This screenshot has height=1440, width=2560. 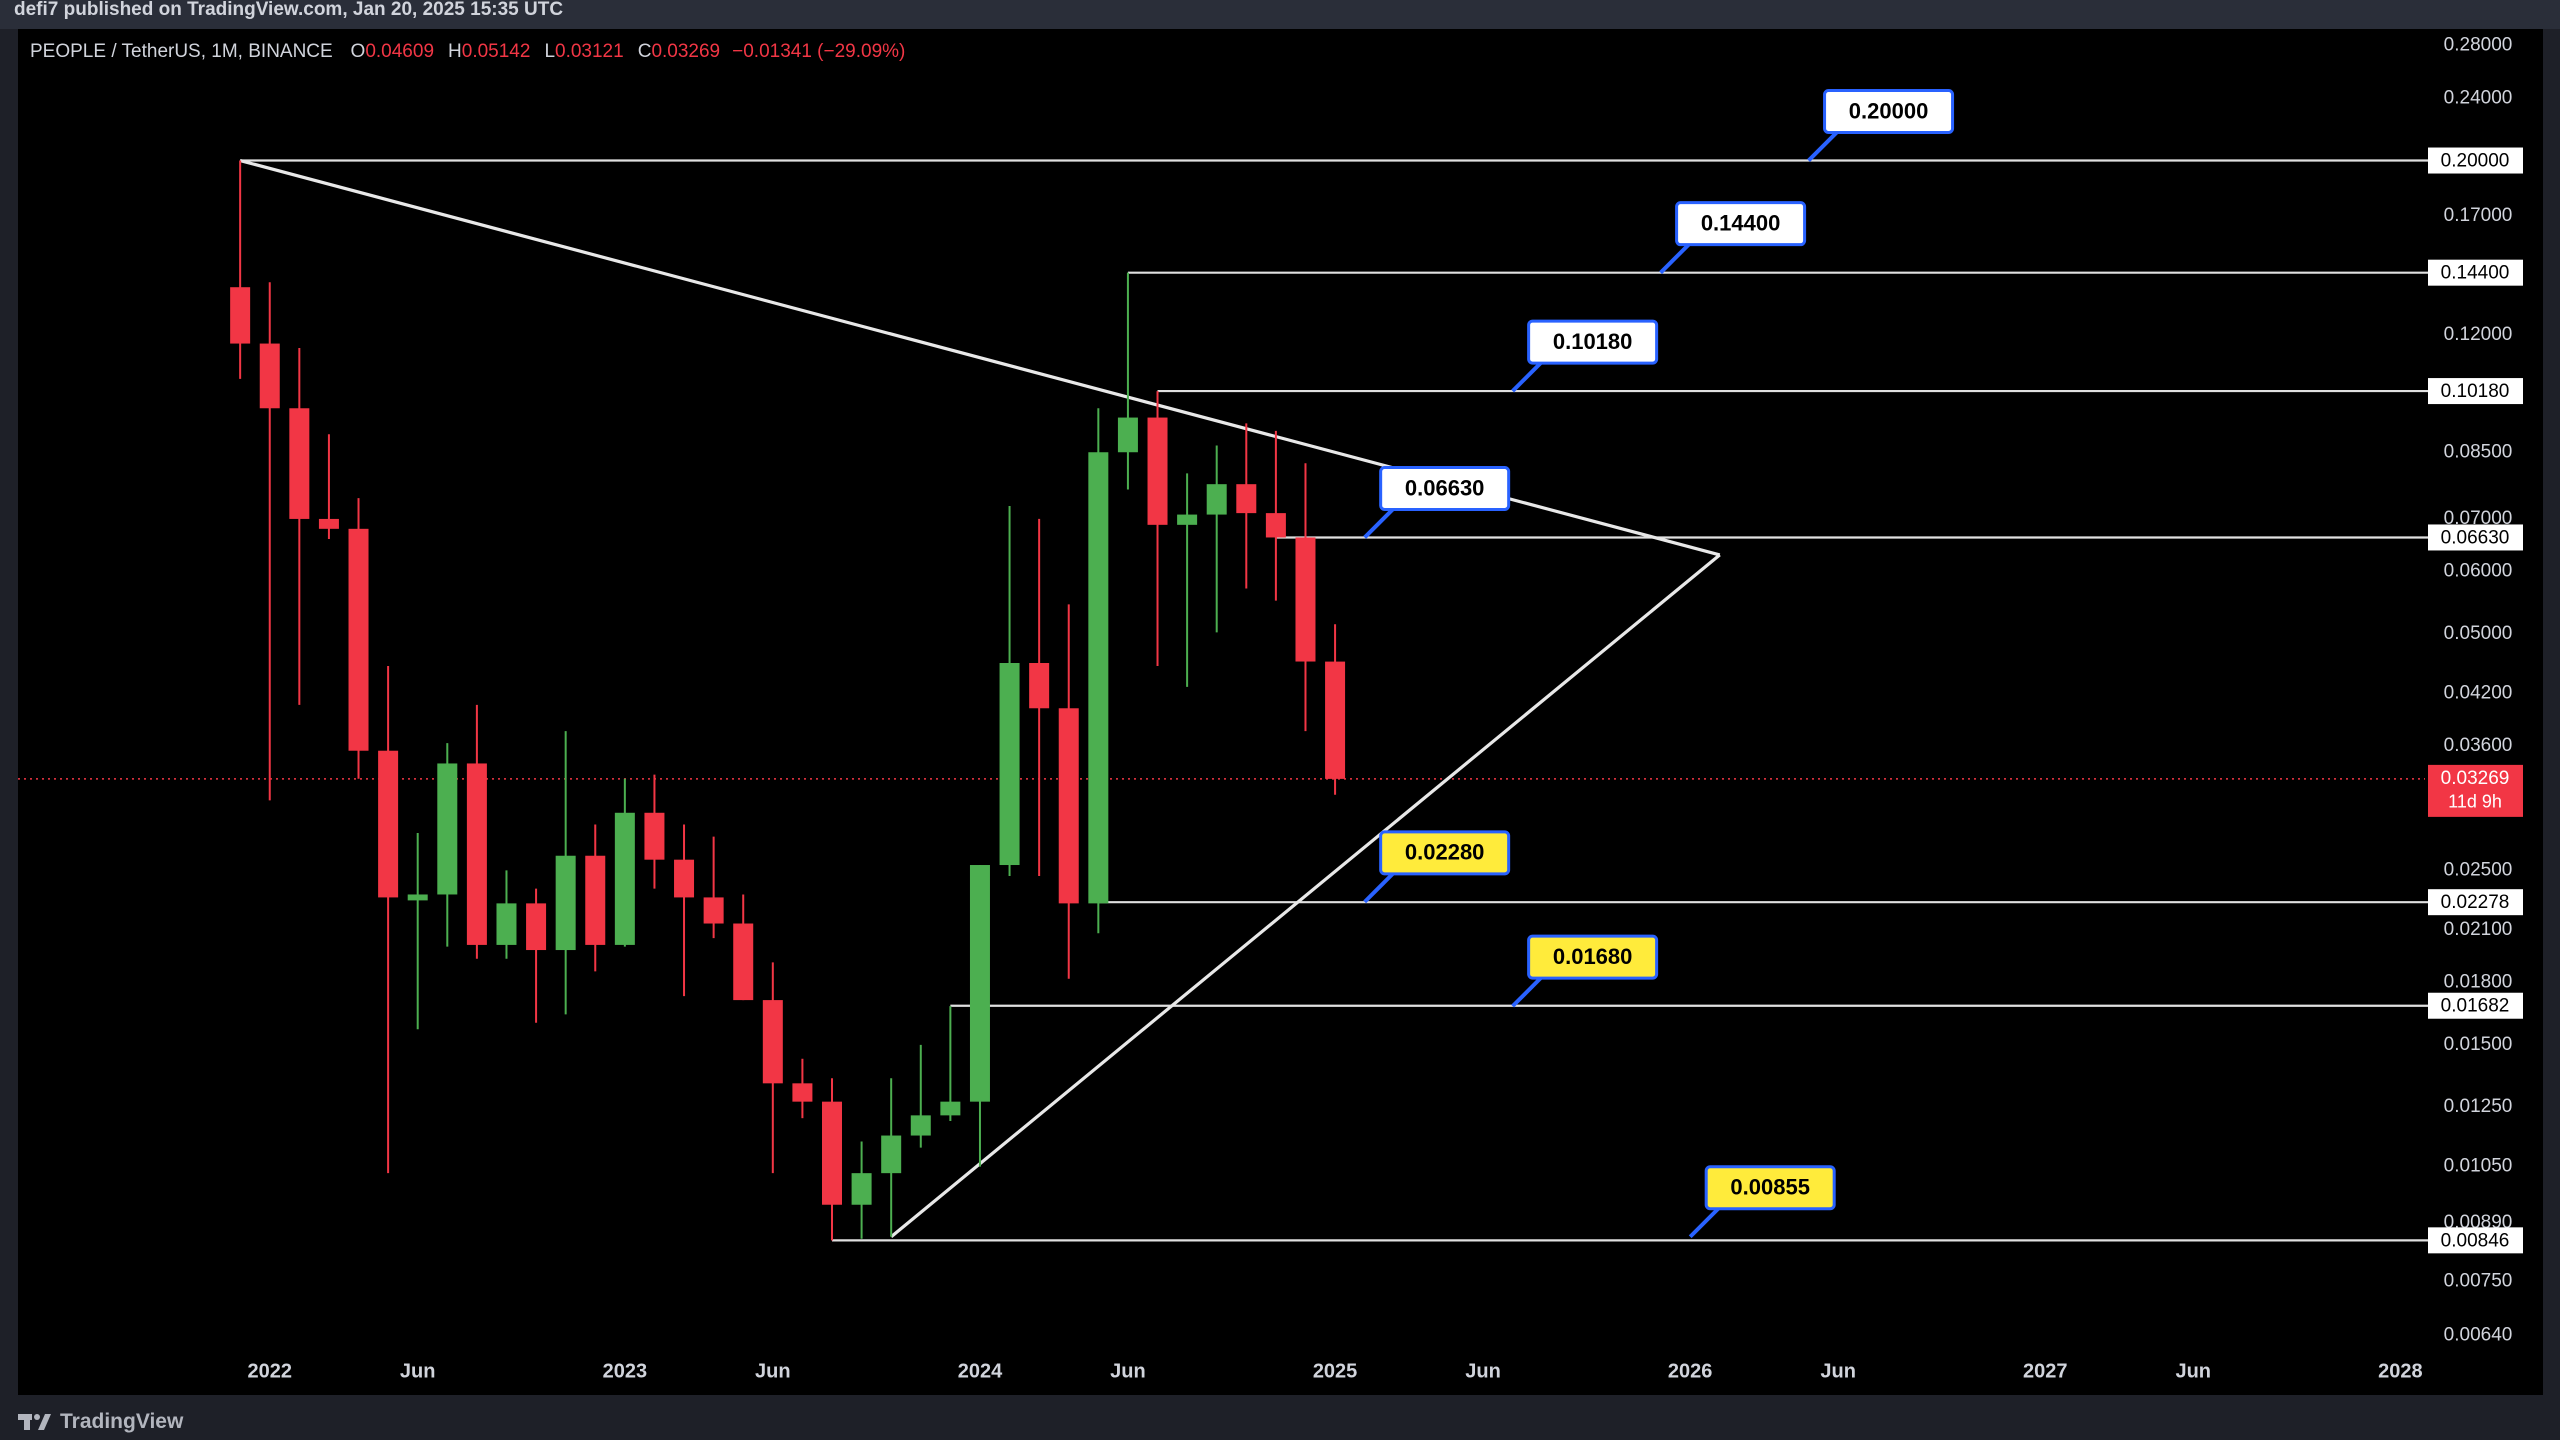 I want to click on y-tick-label: 0.00750, so click(x=2478, y=1280).